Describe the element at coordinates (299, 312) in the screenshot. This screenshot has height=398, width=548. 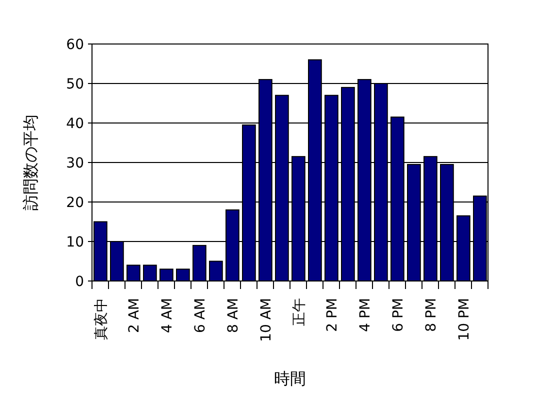
I see `x-tick-label: 正午` at that location.